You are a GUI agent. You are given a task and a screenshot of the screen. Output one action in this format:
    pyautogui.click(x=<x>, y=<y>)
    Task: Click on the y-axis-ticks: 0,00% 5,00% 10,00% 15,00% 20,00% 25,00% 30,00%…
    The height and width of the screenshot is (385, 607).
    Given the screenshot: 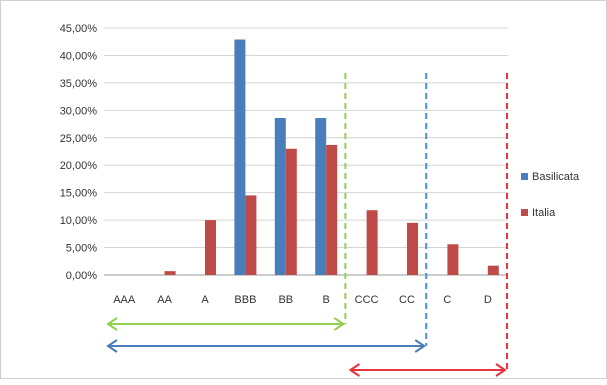 What is the action you would take?
    pyautogui.click(x=79, y=152)
    